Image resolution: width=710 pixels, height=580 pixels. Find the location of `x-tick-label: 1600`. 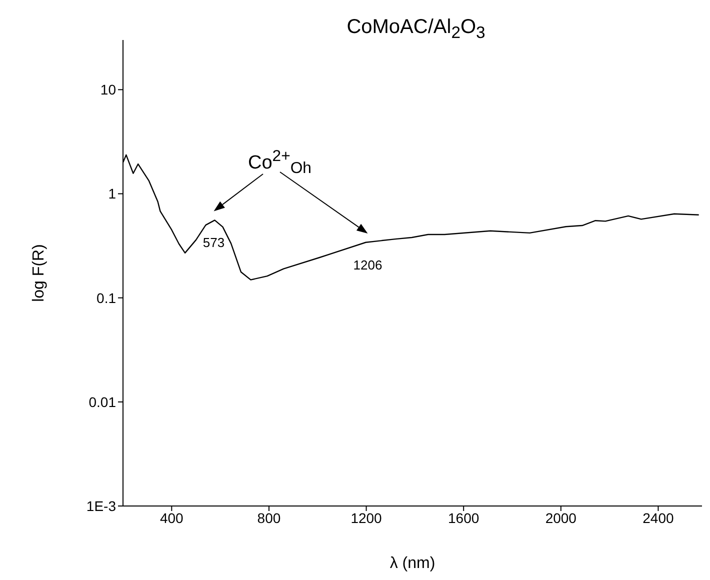

x-tick-label: 1600 is located at coordinates (464, 518).